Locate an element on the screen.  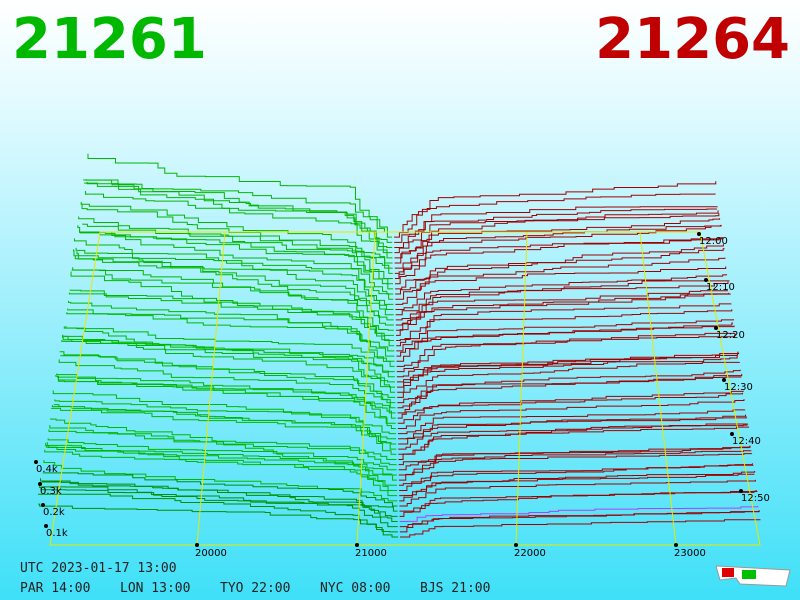
zone-clock: TYO 22:00 is located at coordinates (255, 588).